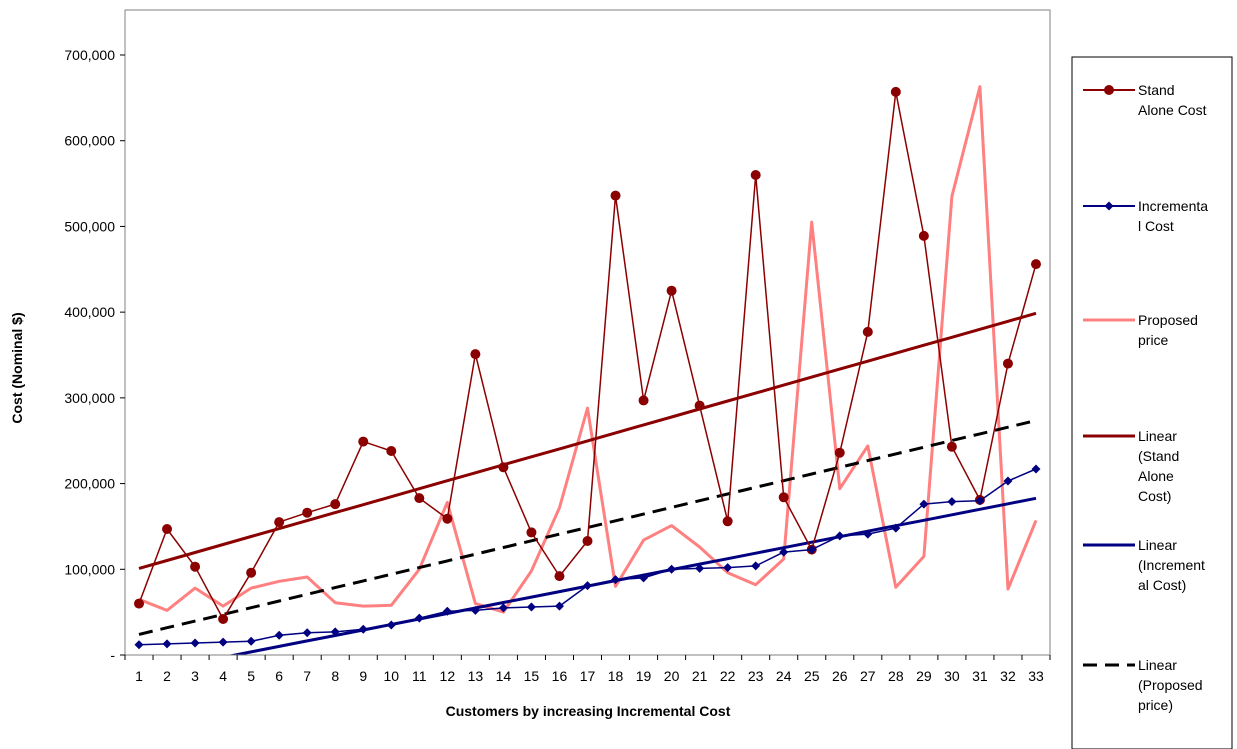 The width and height of the screenshot is (1237, 749). Describe the element at coordinates (1155, 705) in the screenshot. I see `legend-label: price)` at that location.